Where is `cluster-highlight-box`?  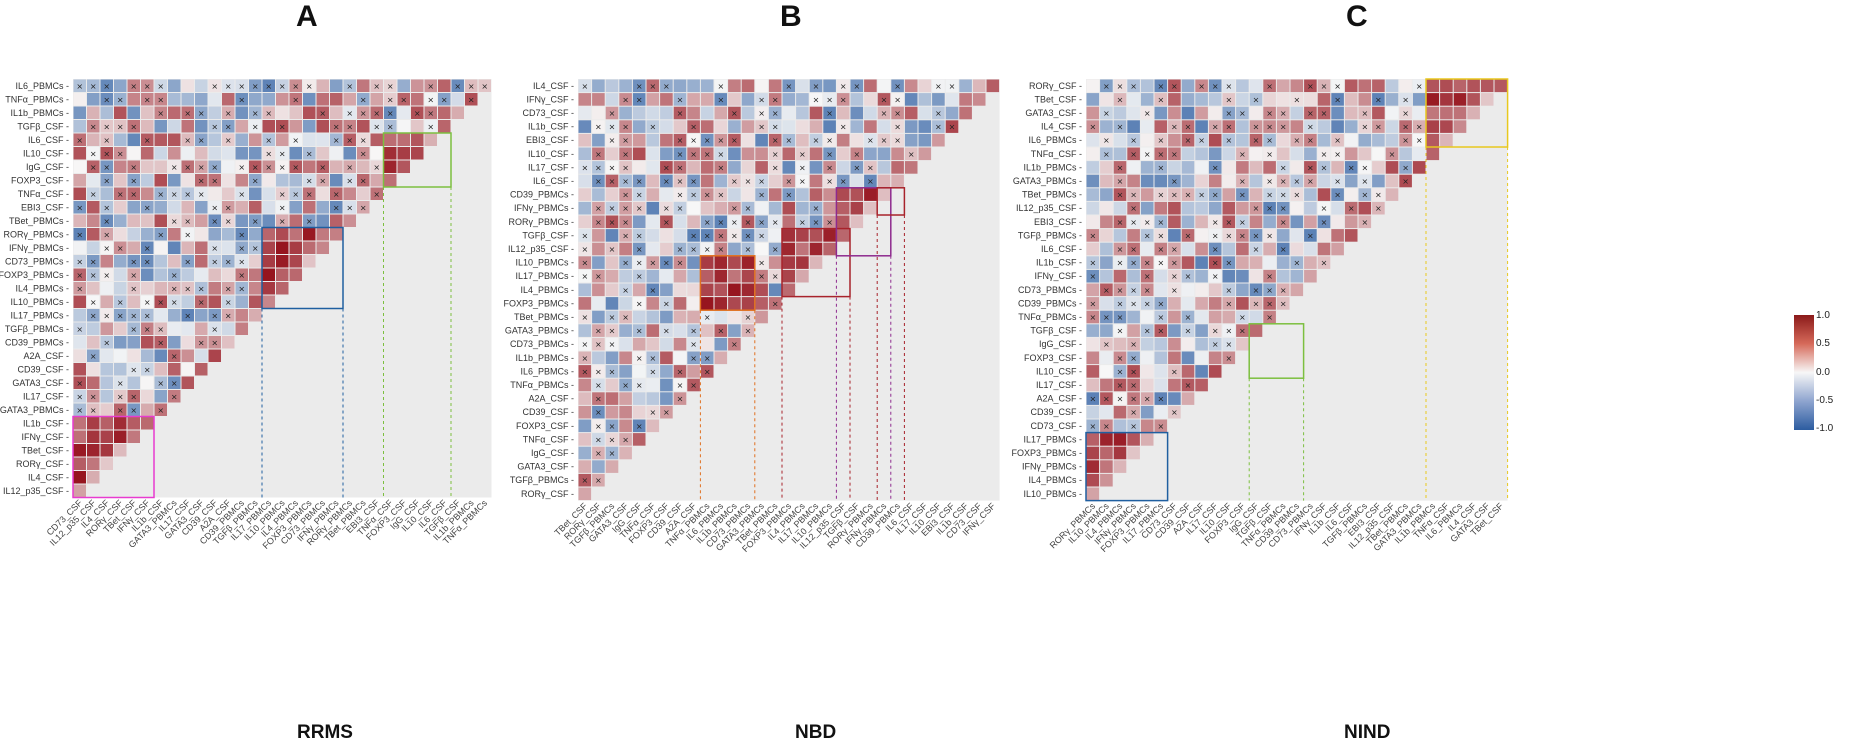
cluster-highlight-box is located at coordinates (727, 283).